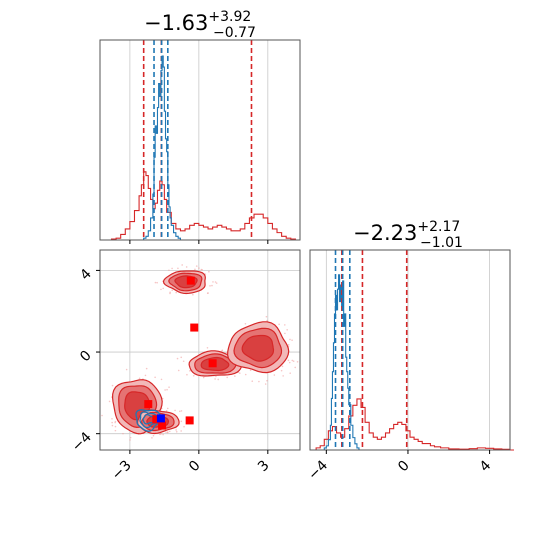 This screenshot has width=550, height=550. Describe the element at coordinates (200, 350) in the screenshot. I see `joint-plot-area` at that location.